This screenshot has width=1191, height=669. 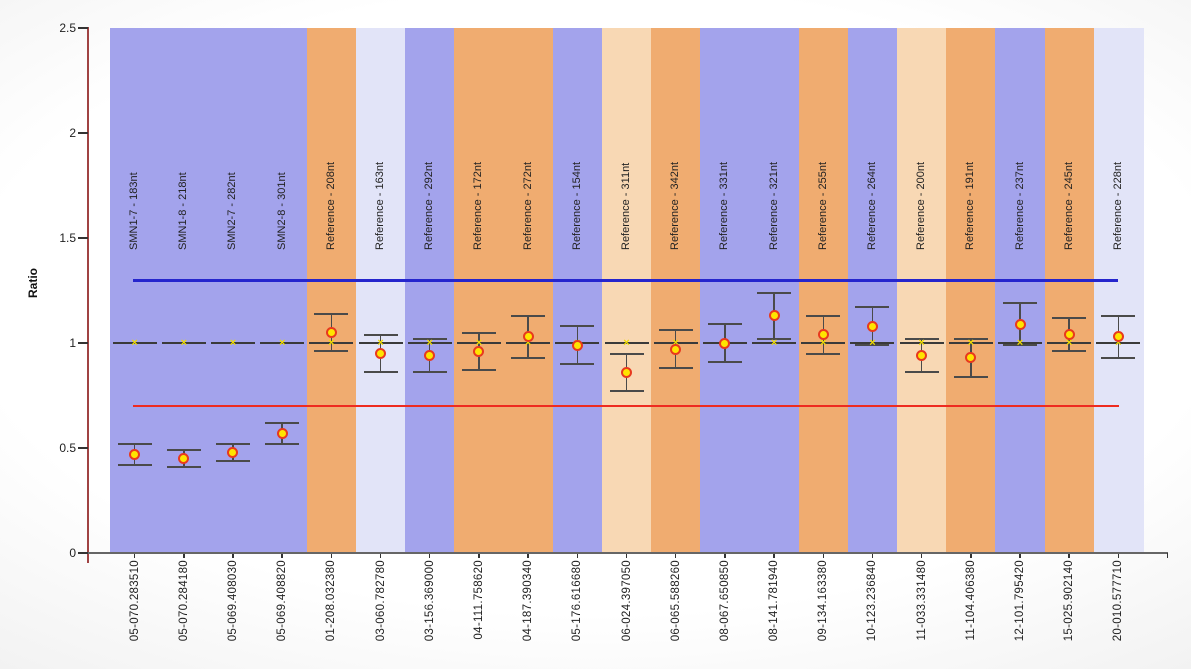 What do you see at coordinates (232, 601) in the screenshot?
I see `x-tick-label: 05-069.408030` at bounding box center [232, 601].